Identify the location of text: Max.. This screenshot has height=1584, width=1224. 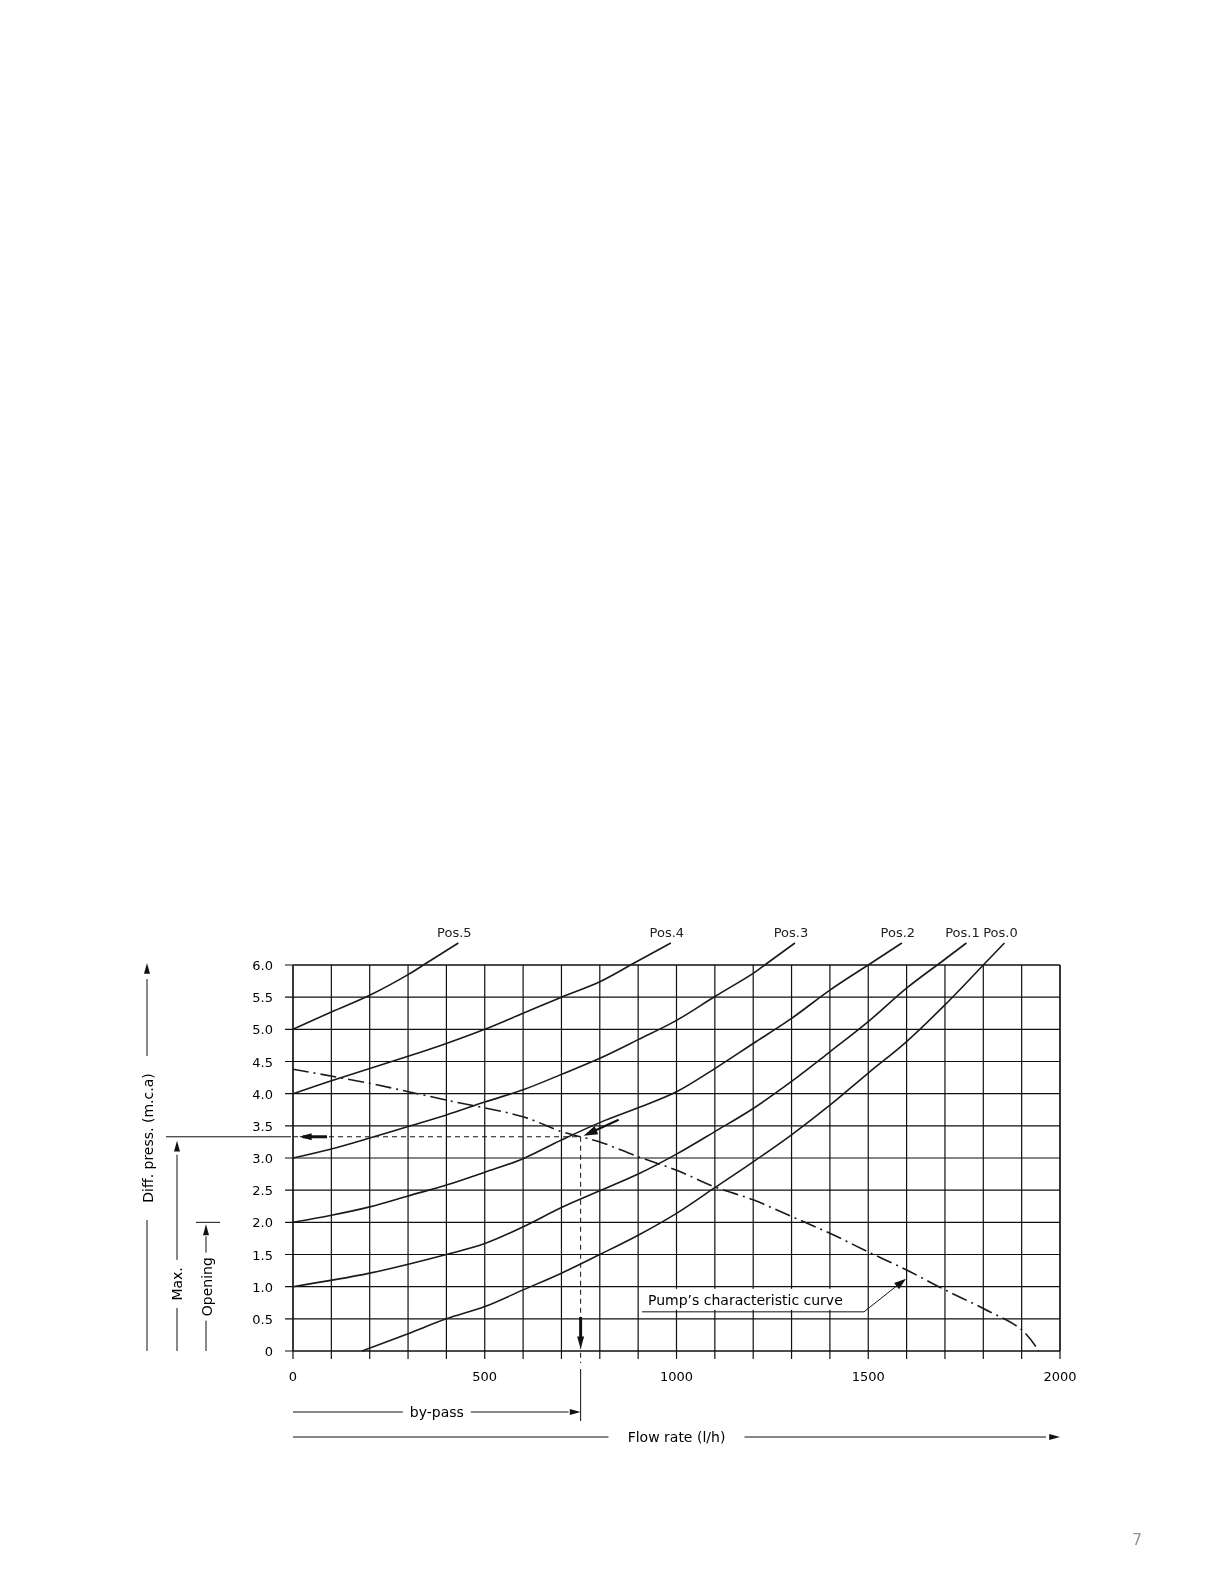
(177, 1284).